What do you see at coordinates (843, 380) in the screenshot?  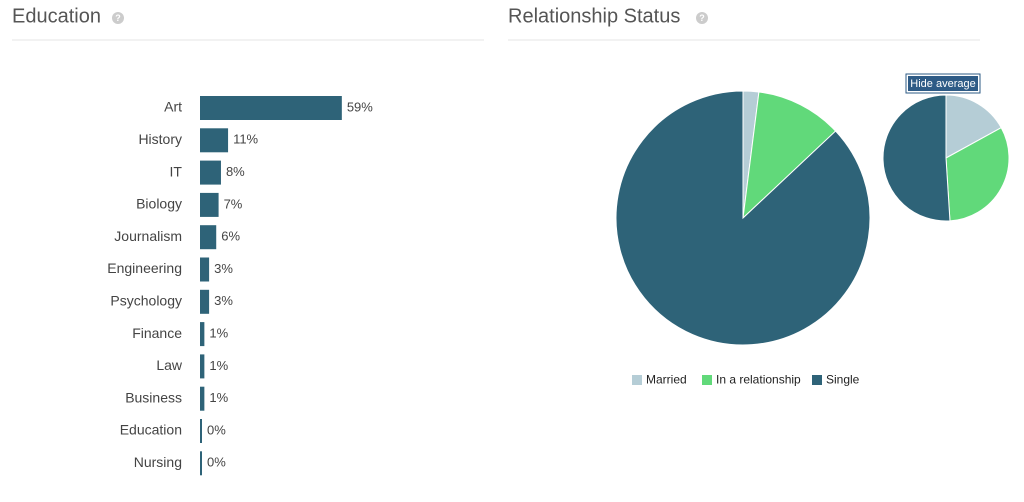 I see `legend-label: Single` at bounding box center [843, 380].